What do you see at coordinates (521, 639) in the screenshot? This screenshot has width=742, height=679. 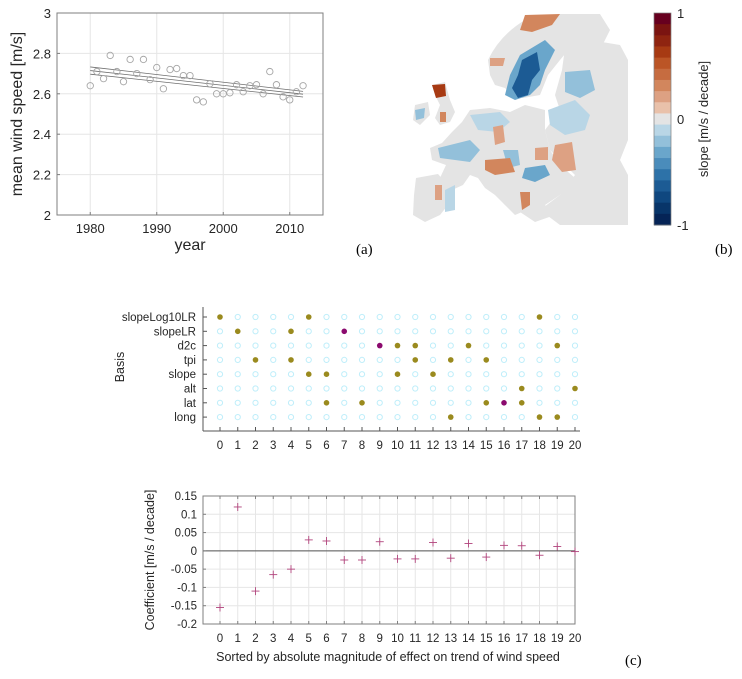 I see `cbot-xtick-label: 17` at bounding box center [521, 639].